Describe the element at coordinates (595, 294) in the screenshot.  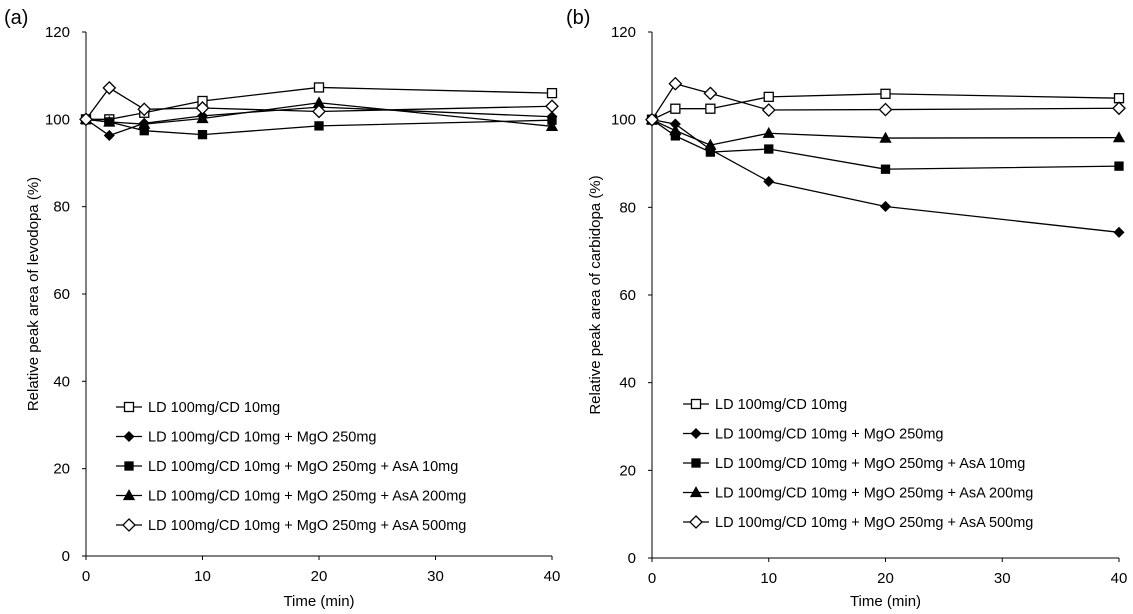
I see `y-axis-label: Relative peak area of carbidopa (%)` at that location.